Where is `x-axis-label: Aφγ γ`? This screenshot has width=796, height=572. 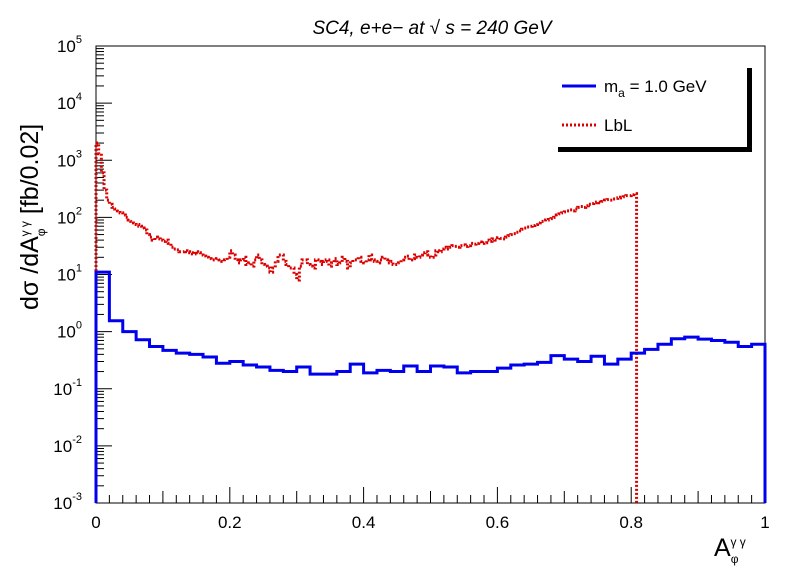 x-axis-label: Aφγ γ is located at coordinates (730, 550).